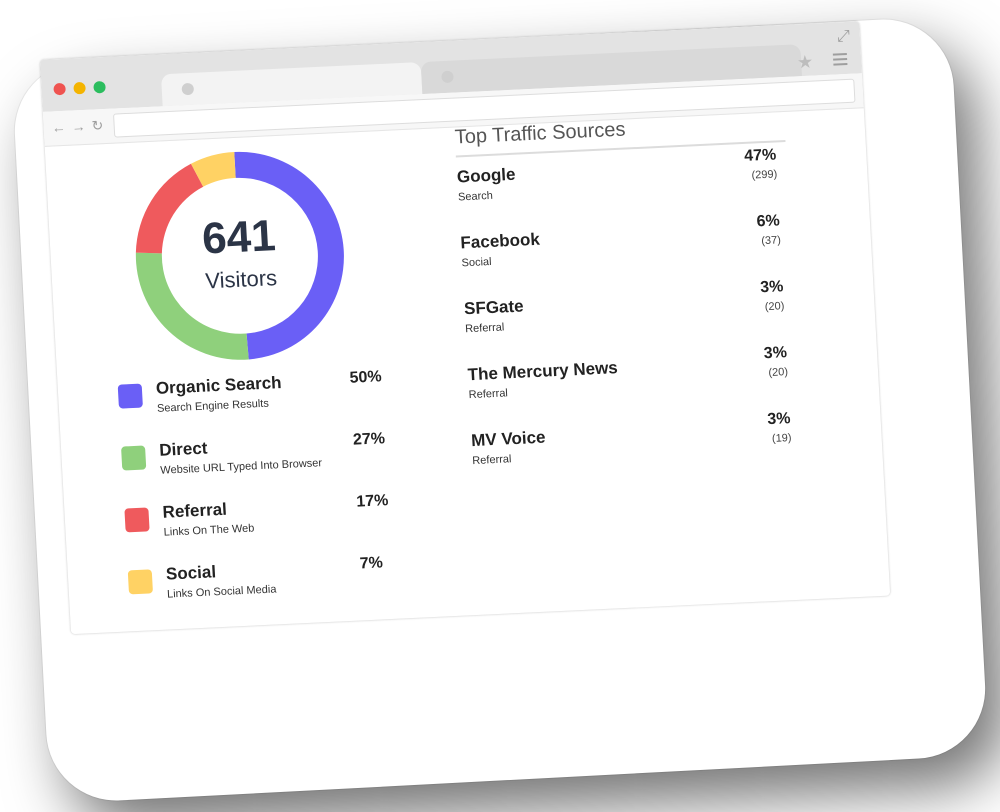  What do you see at coordinates (241, 279) in the screenshot?
I see `visitors-label: Visitors` at bounding box center [241, 279].